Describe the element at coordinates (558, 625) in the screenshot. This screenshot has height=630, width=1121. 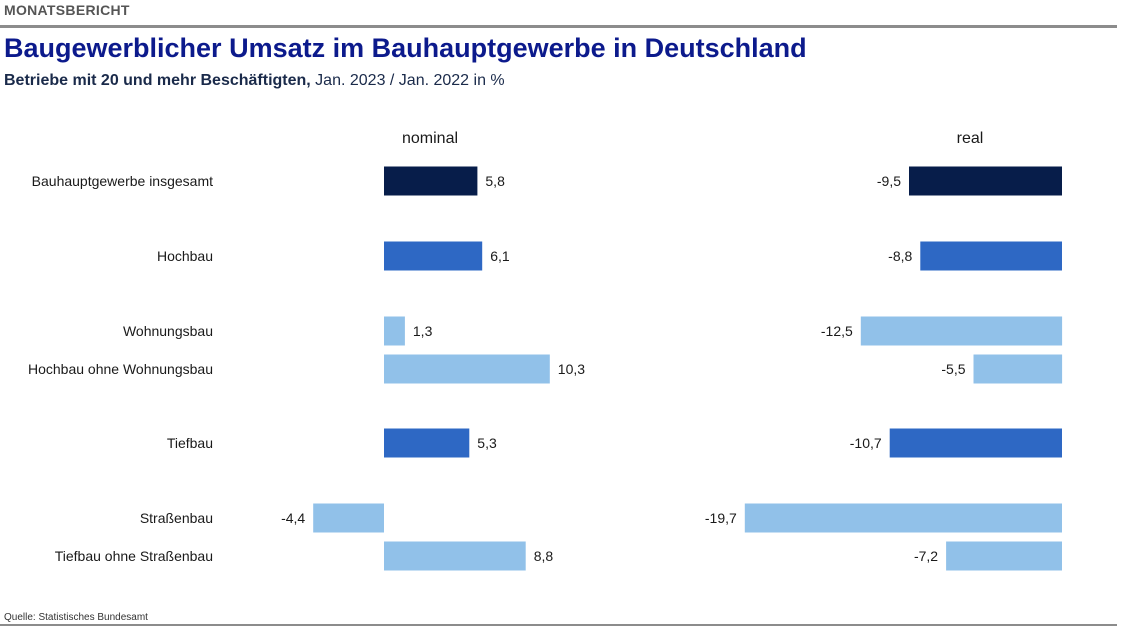
I see `bottom-divider` at that location.